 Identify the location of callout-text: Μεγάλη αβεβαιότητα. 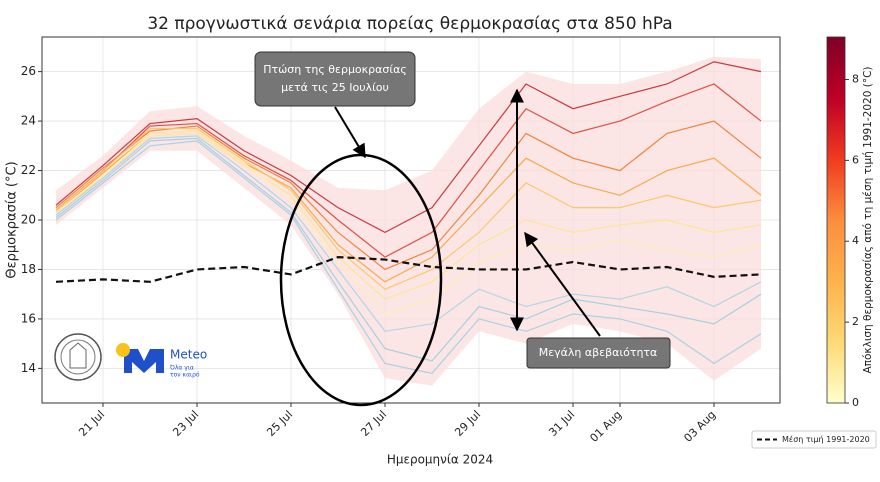
(598, 352).